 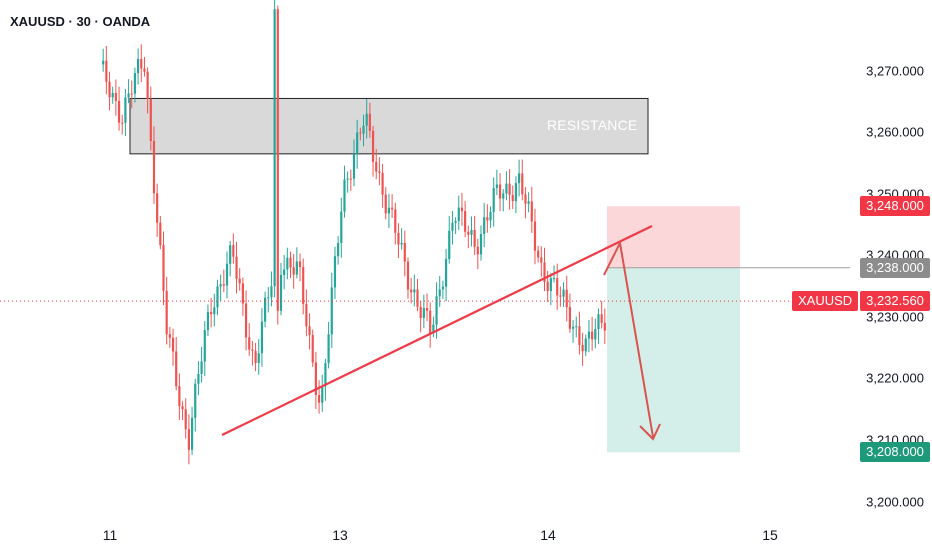 I want to click on current-price-tag: 3,232.560, so click(x=895, y=301).